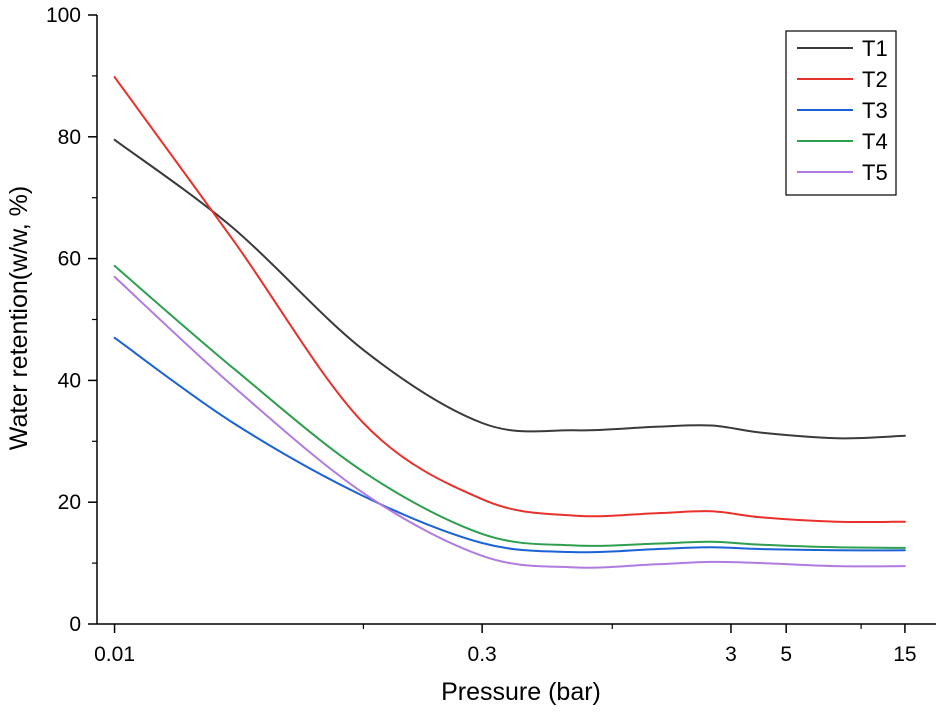 The width and height of the screenshot is (952, 716). I want to click on y-tick-label: 100, so click(63, 15).